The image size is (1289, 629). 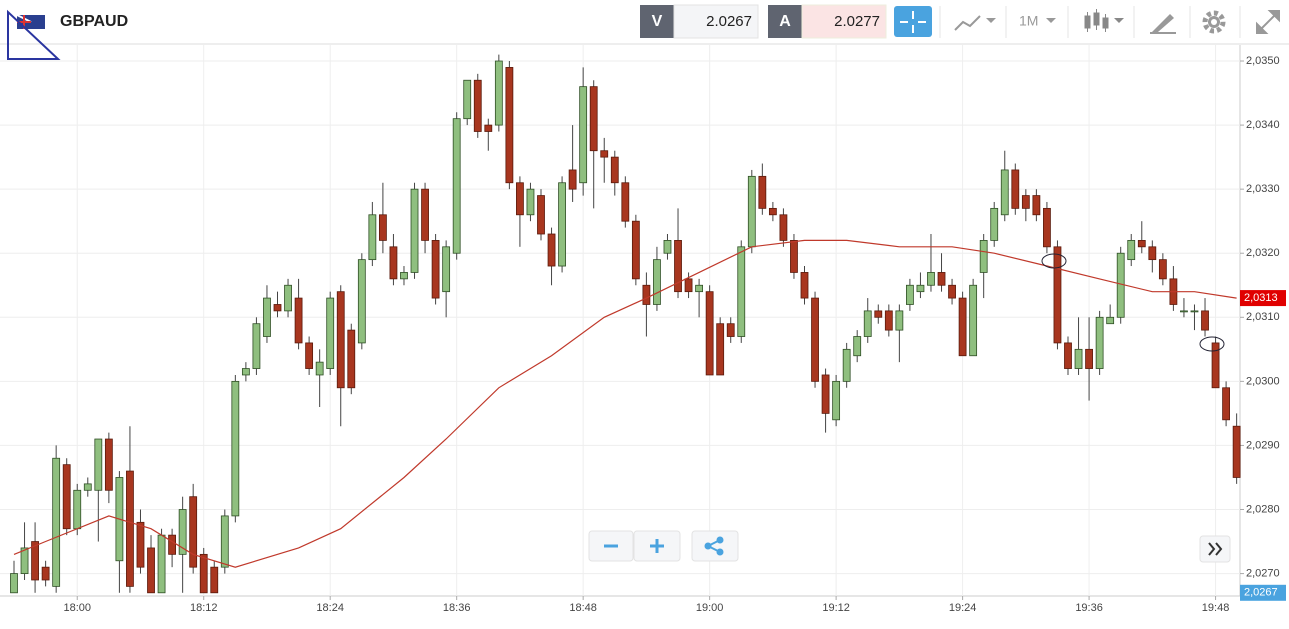 What do you see at coordinates (34, 34) in the screenshot?
I see `flag-icon` at bounding box center [34, 34].